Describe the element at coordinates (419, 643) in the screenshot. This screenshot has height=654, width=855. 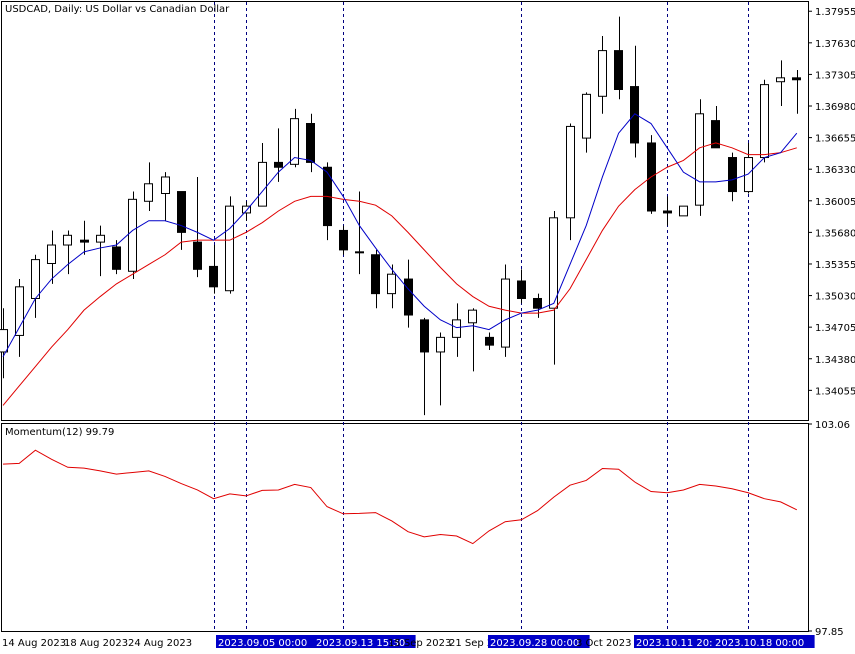
I see `time-label: 15 Sep 2023` at that location.